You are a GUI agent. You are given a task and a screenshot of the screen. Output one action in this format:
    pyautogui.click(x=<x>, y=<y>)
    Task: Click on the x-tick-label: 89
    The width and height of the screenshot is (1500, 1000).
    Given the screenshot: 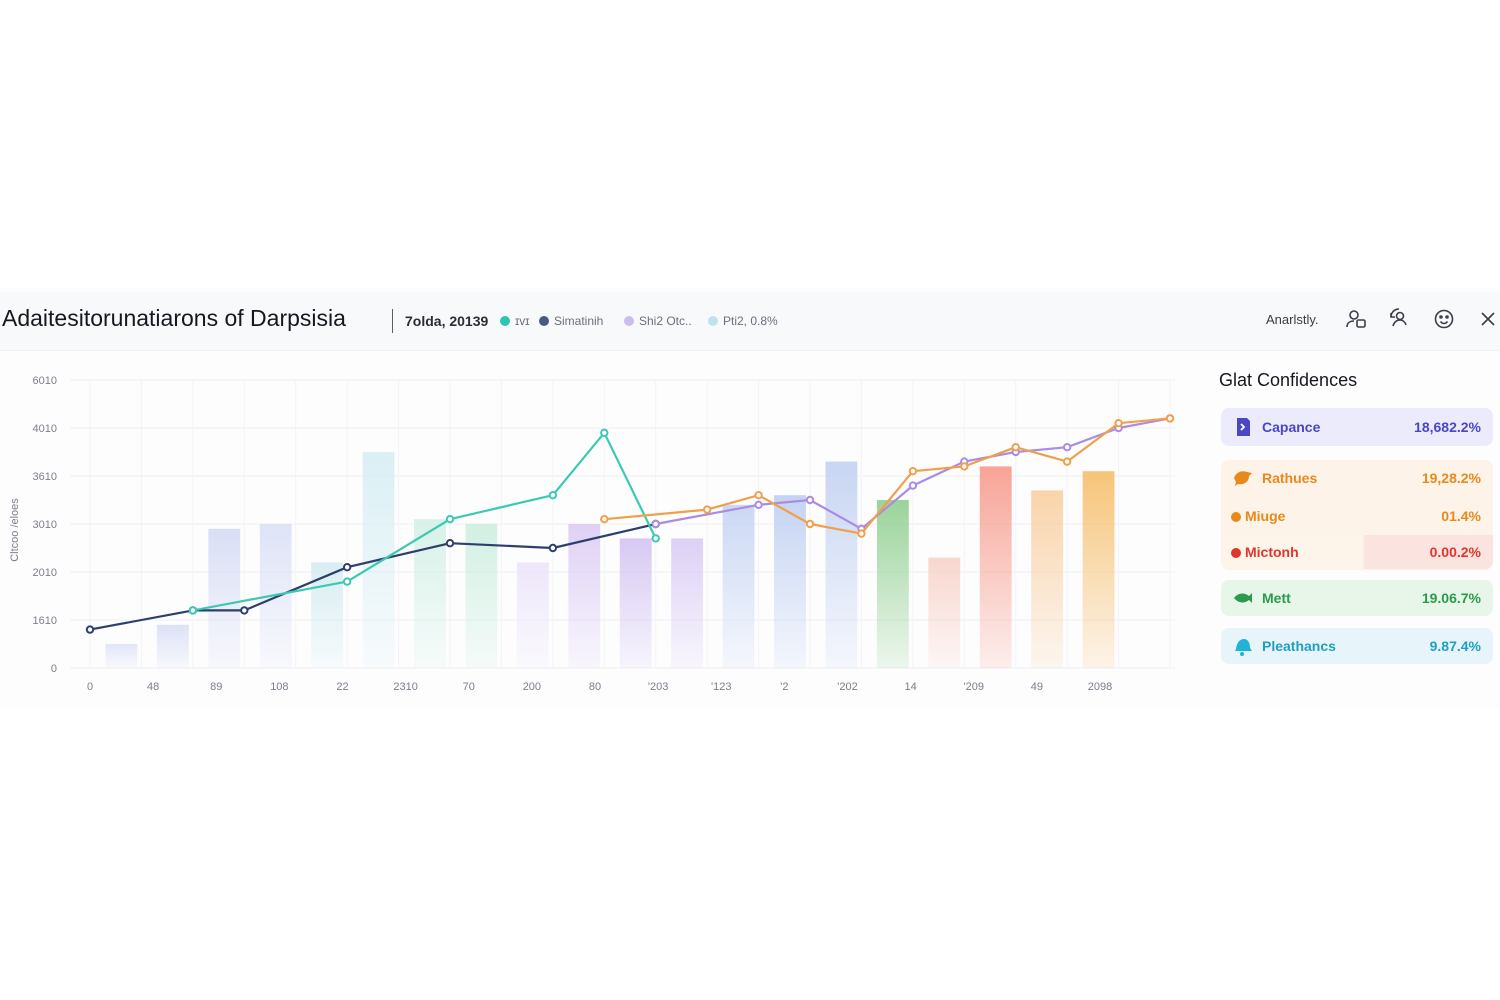 What is the action you would take?
    pyautogui.click(x=216, y=687)
    